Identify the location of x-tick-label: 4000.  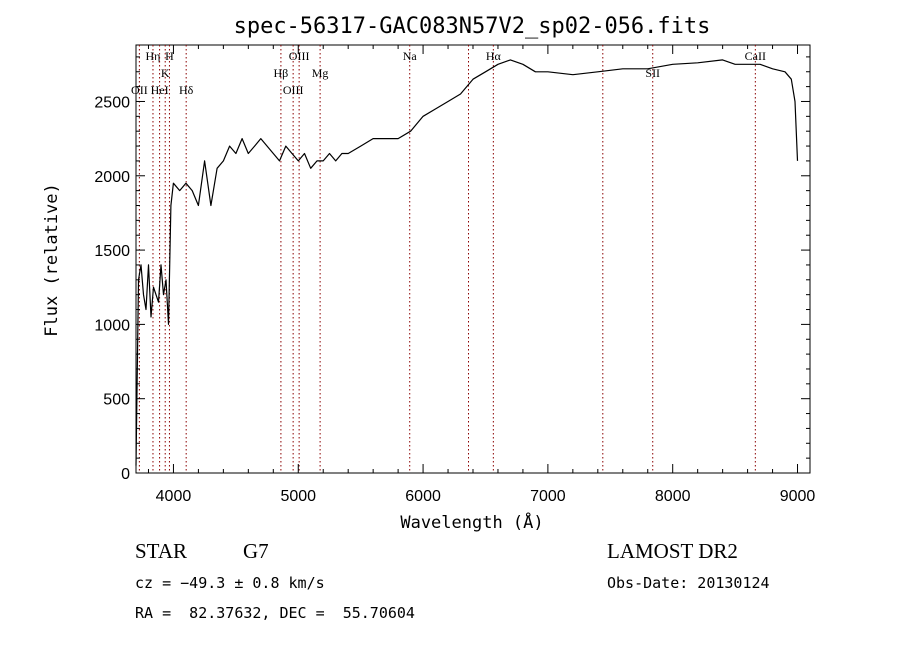
(174, 496).